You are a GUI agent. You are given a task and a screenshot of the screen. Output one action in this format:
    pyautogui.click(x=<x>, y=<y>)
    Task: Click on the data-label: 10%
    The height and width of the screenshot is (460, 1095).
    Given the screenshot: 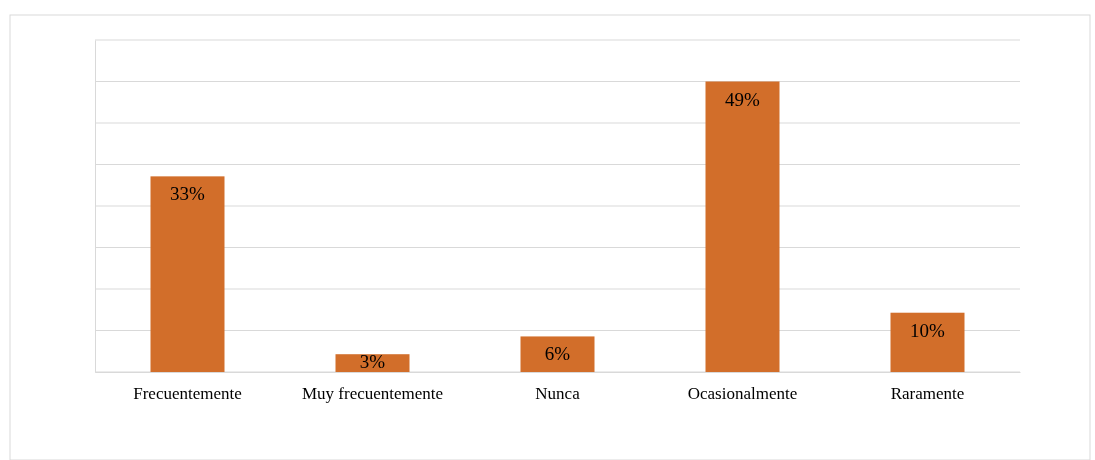 What is the action you would take?
    pyautogui.click(x=928, y=330)
    